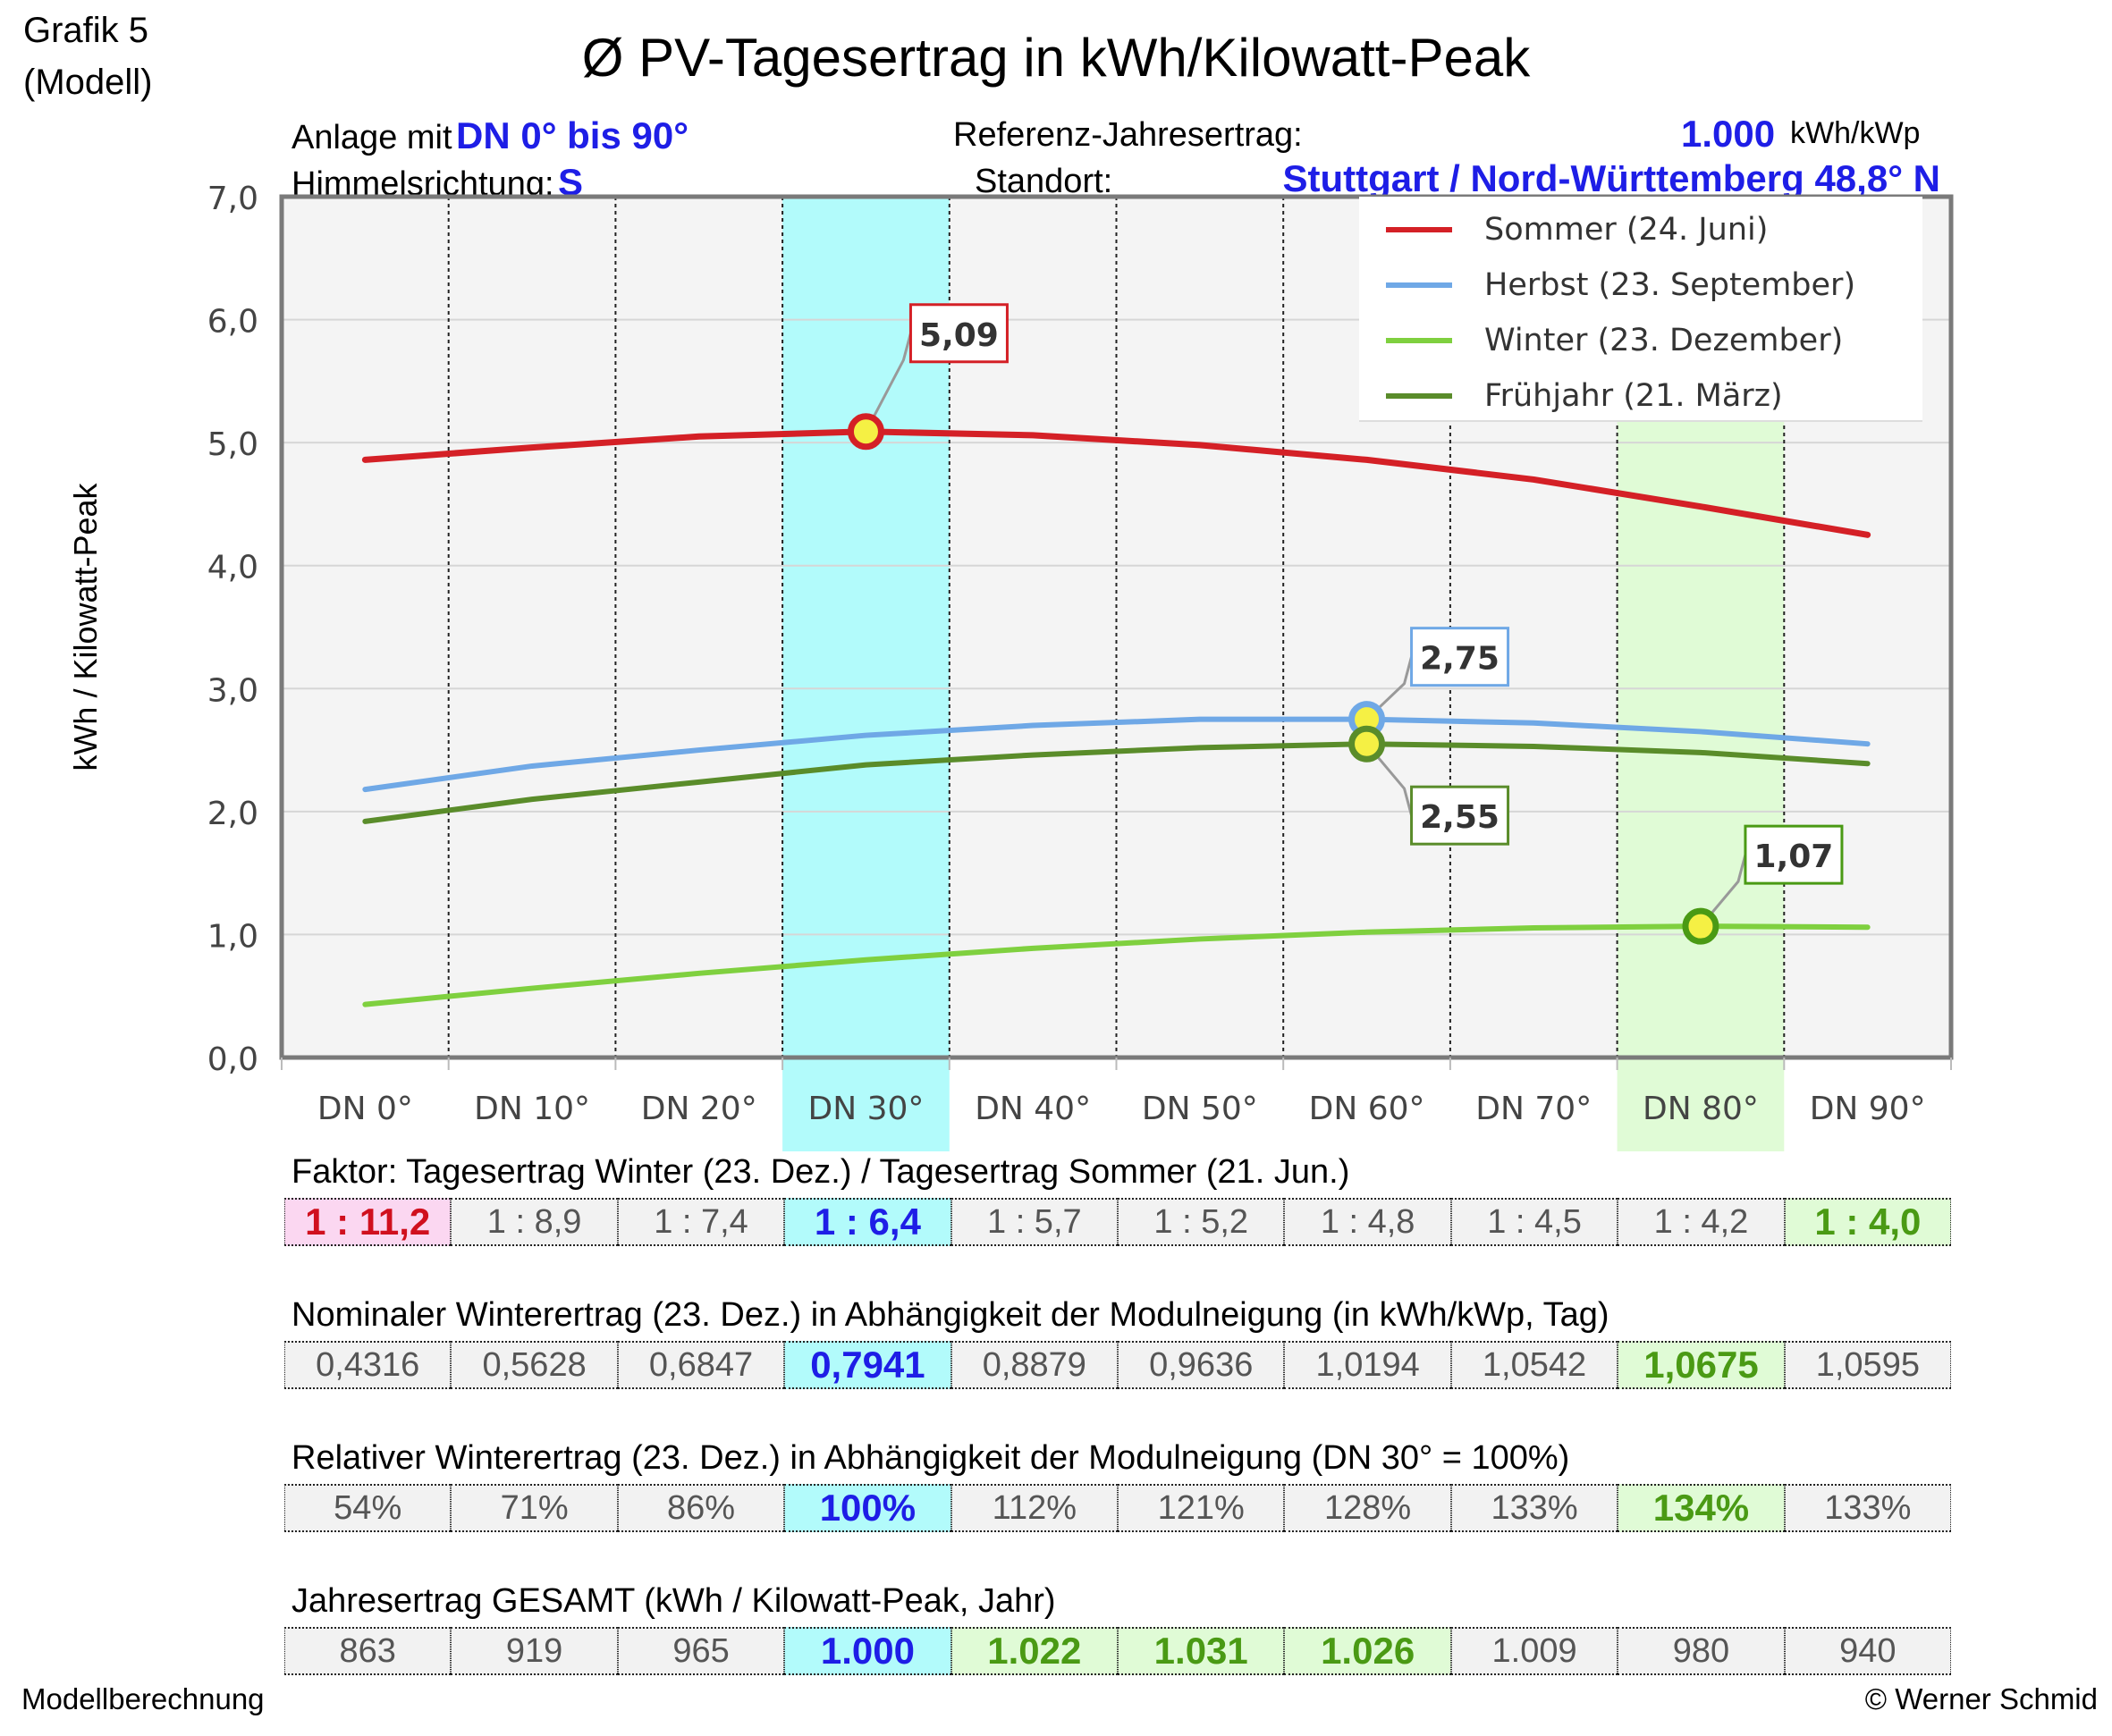 The image size is (2112, 1736). I want to click on table-cell: 100%, so click(867, 1508).